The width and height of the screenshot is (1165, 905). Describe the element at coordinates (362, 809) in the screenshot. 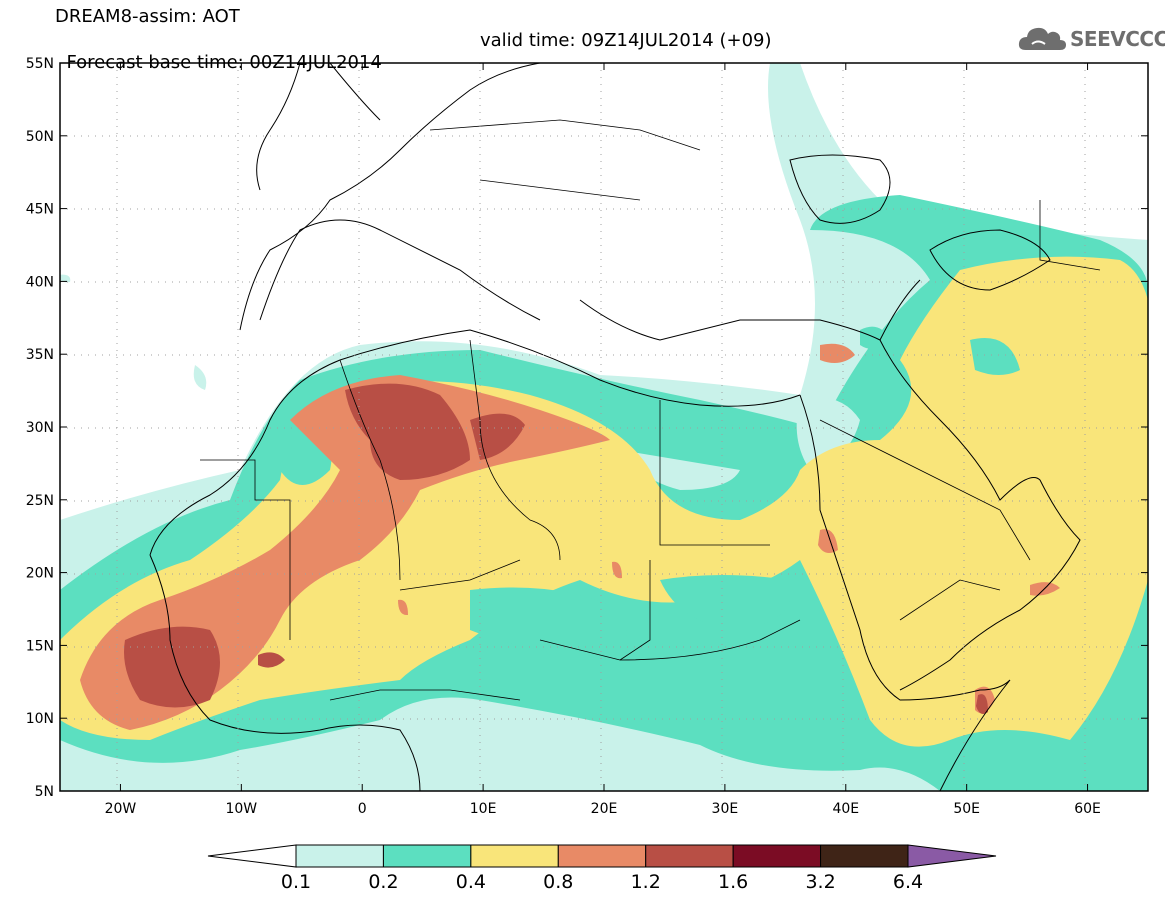

I see `lon-tick-label: 0` at that location.